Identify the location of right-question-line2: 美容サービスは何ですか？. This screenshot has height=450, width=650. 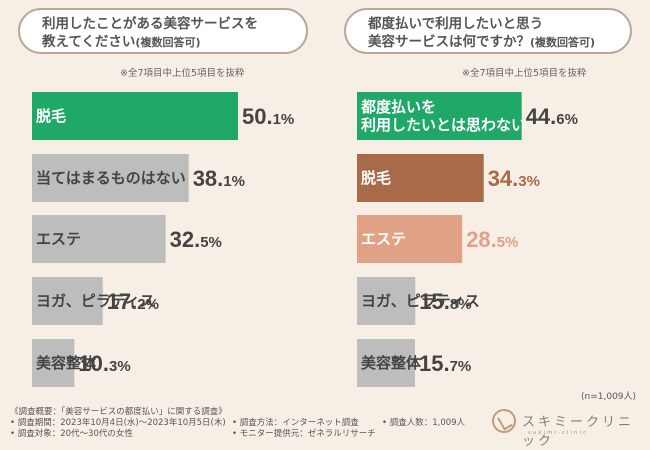
(449, 42).